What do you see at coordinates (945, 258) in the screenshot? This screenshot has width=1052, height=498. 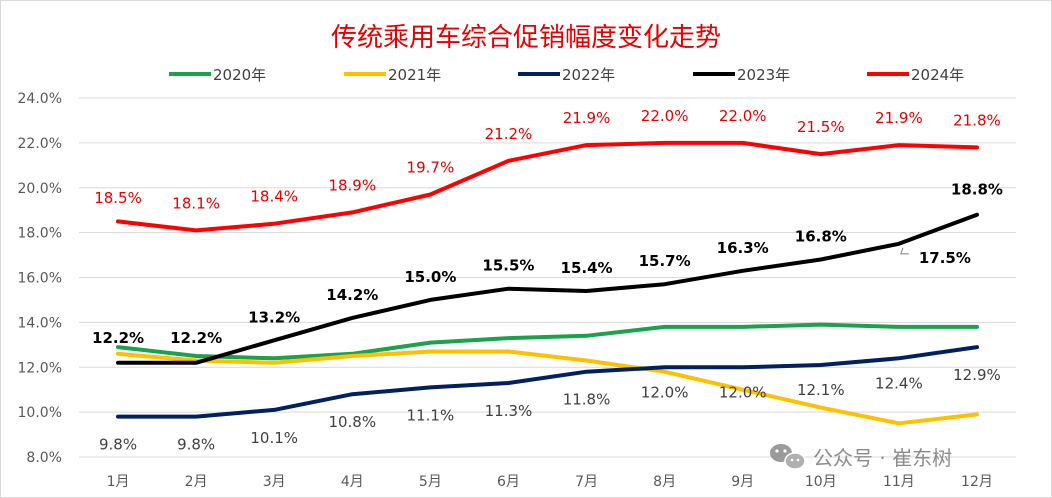 I see `data-label: 17.5%` at bounding box center [945, 258].